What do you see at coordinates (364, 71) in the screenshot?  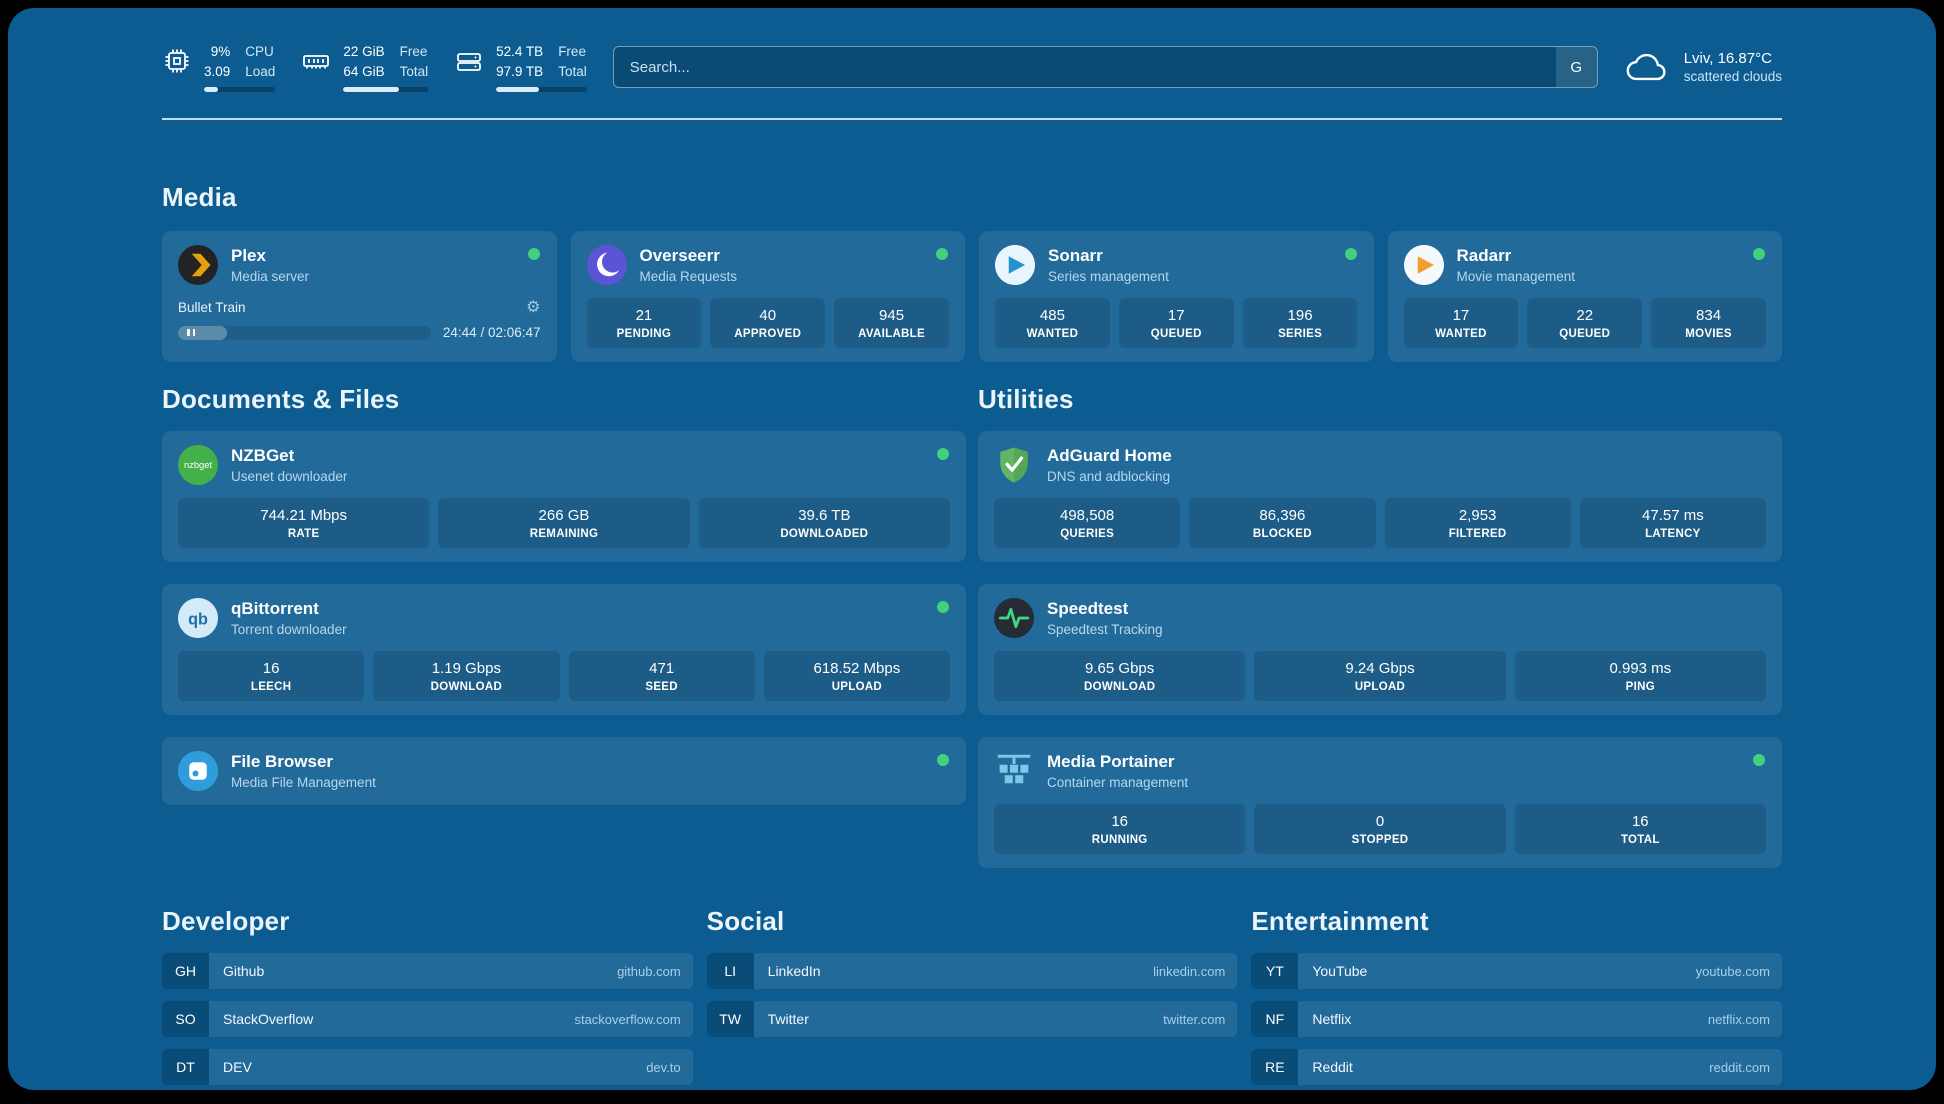 I see `ram-total-value: 64 GiB` at bounding box center [364, 71].